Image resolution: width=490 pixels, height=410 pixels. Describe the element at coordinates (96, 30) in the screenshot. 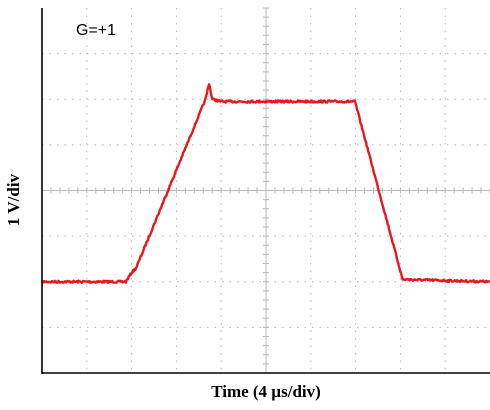

I see `gain-annotation: G=+1` at that location.